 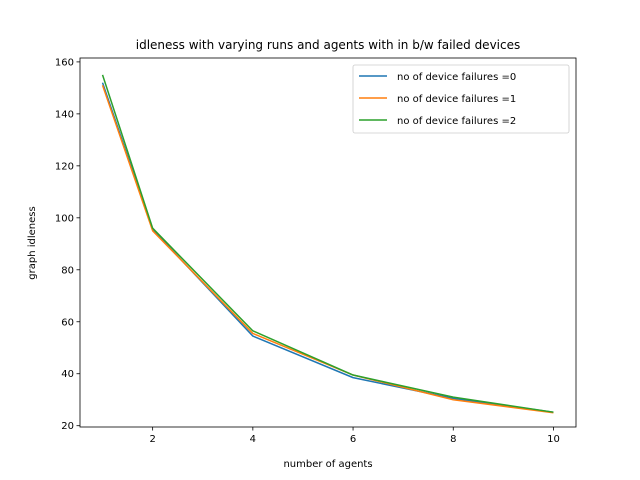 What do you see at coordinates (32, 242) in the screenshot?
I see `y-axis-label: graph idleness` at bounding box center [32, 242].